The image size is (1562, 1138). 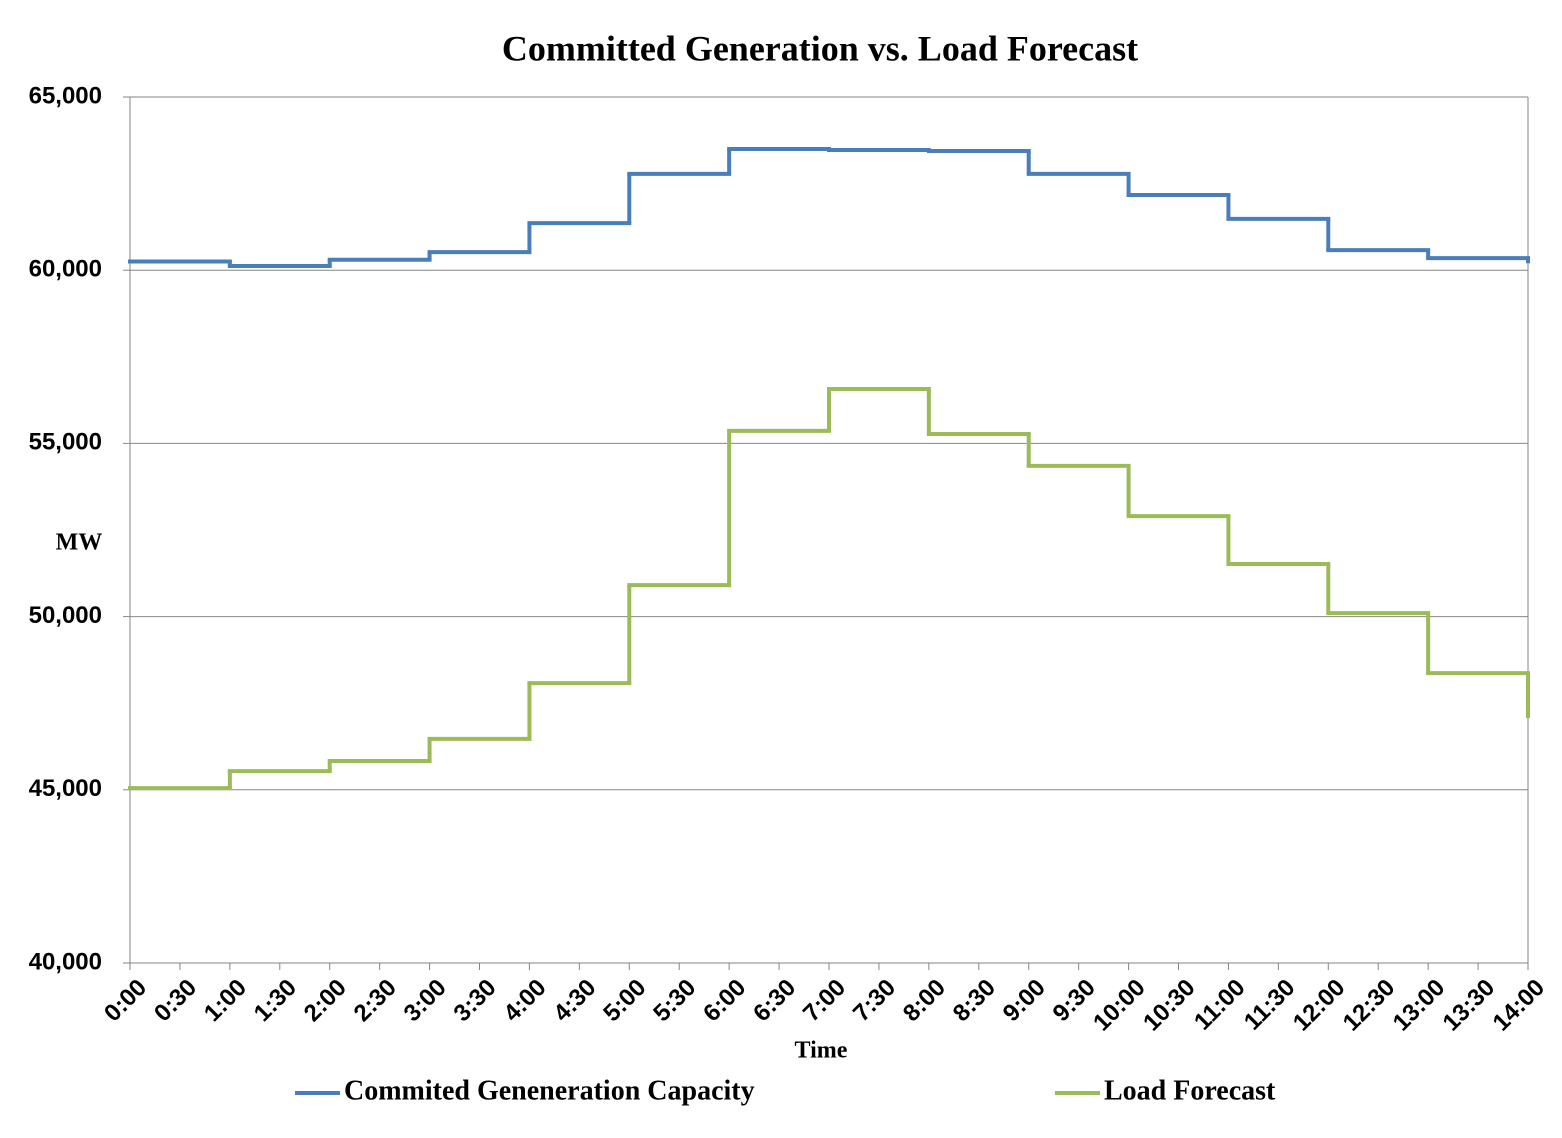 I want to click on x-tick-label: 0:00, so click(x=125, y=1000).